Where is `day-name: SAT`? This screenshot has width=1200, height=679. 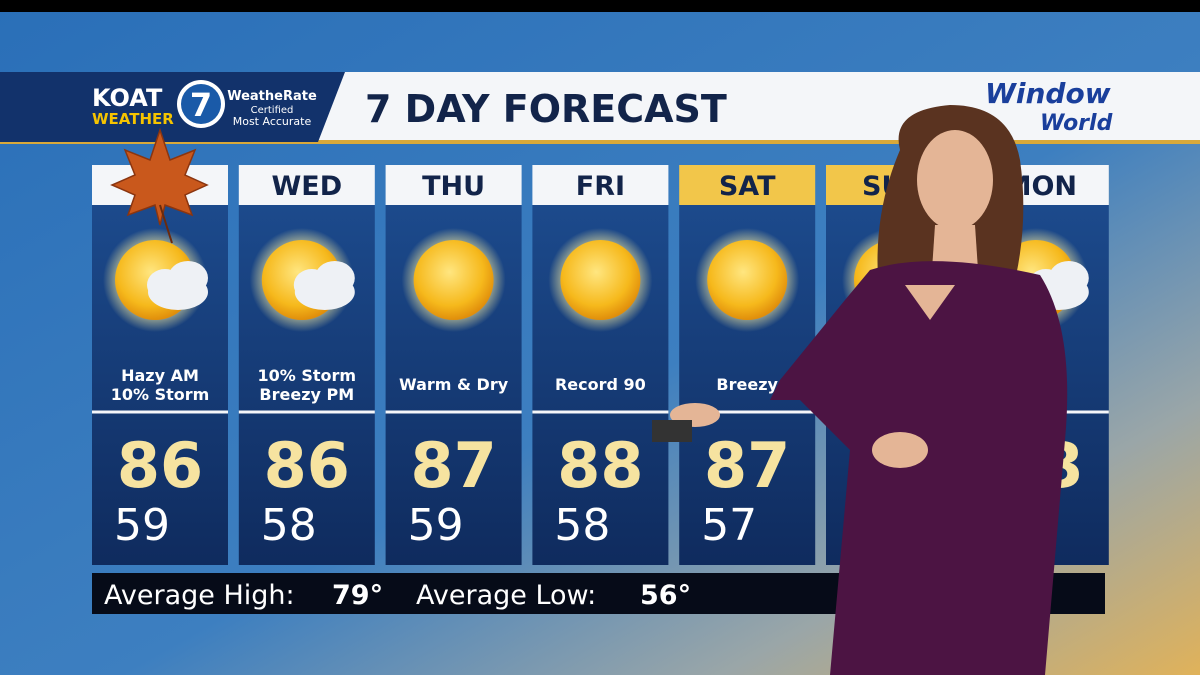
day-name: SAT is located at coordinates (747, 186).